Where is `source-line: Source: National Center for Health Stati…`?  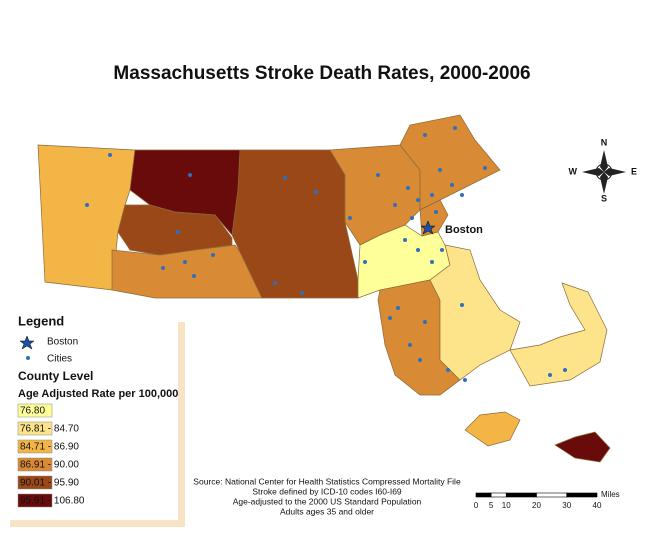
source-line: Source: National Center for Health Stati… is located at coordinates (327, 481).